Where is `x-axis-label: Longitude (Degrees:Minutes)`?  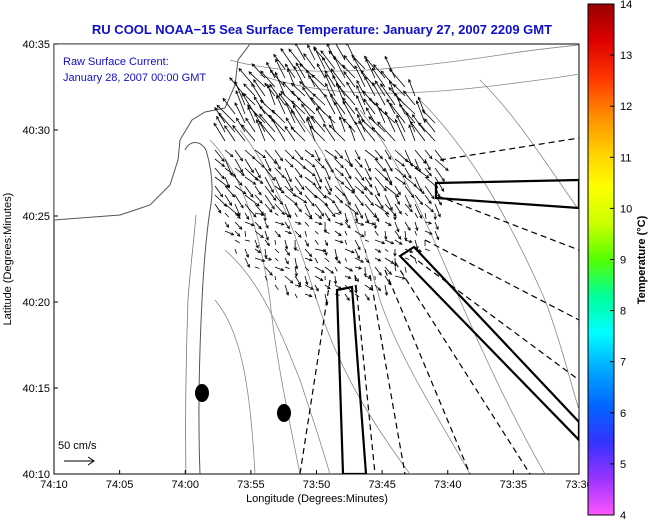 x-axis-label: Longitude (Degrees:Minutes) is located at coordinates (317, 499).